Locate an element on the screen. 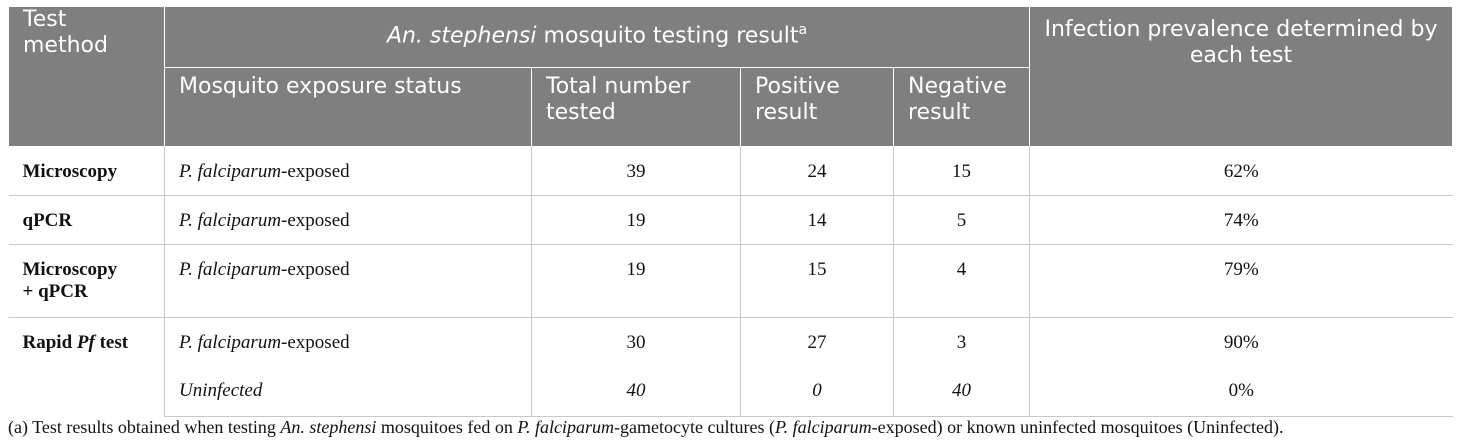 The image size is (1460, 447). header-total-tested: Total number tested is located at coordinates (636, 107).